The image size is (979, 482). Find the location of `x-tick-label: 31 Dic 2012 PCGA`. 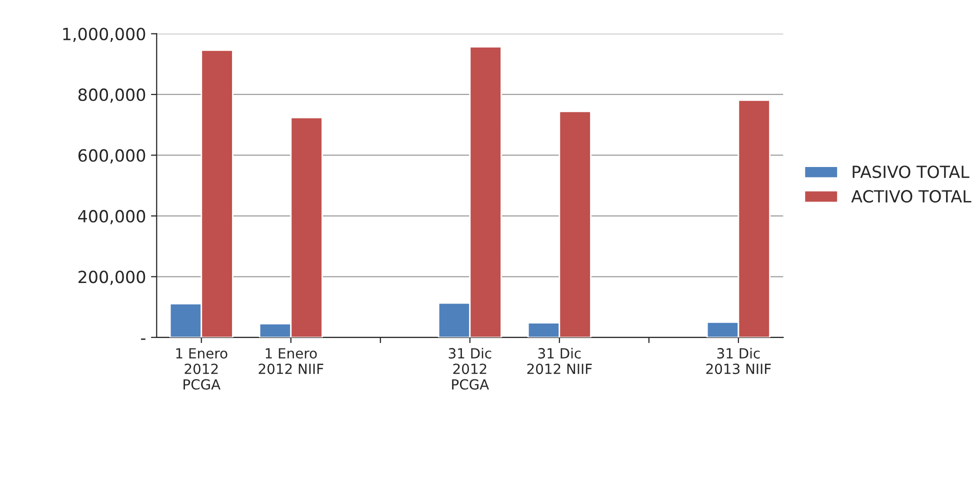

x-tick-label: 31 Dic 2012 PCGA is located at coordinates (470, 369).